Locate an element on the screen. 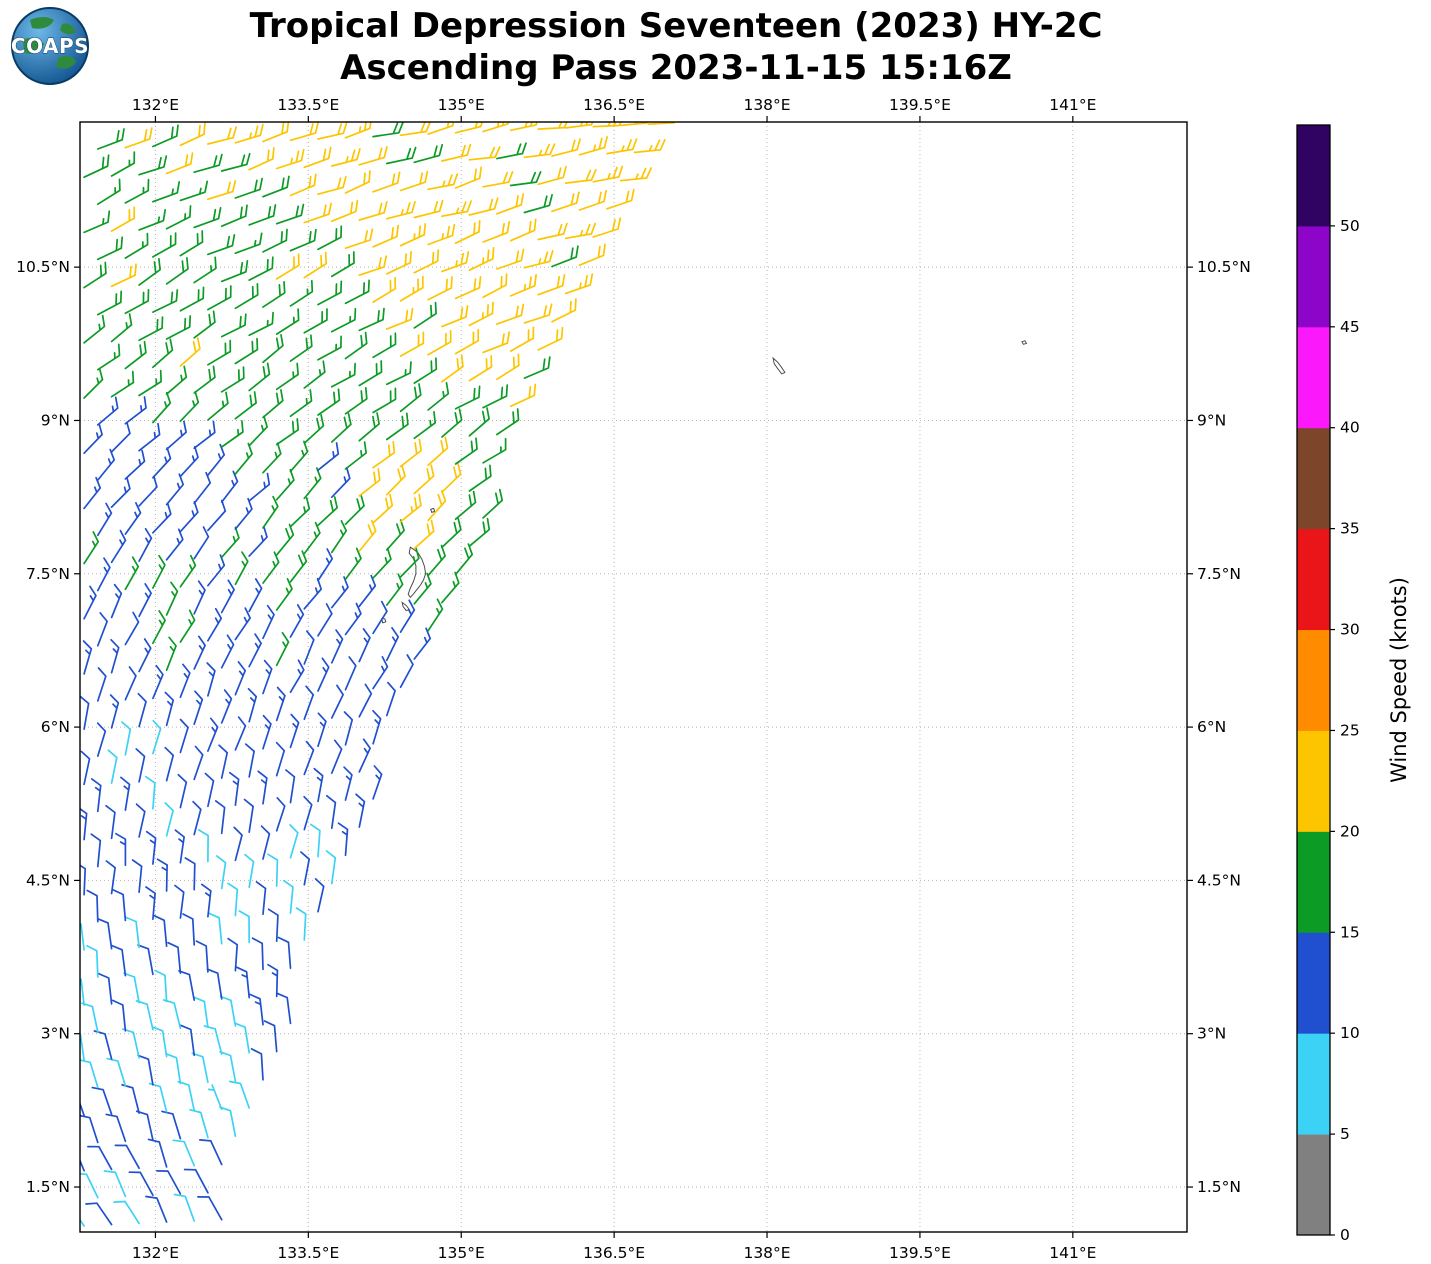  colorbar-tick-label: 30 is located at coordinates (1350, 630).